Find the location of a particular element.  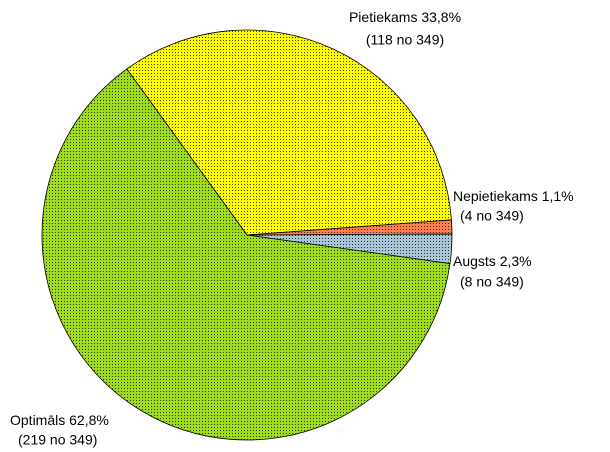

count-label: (118 no 349) is located at coordinates (405, 40).